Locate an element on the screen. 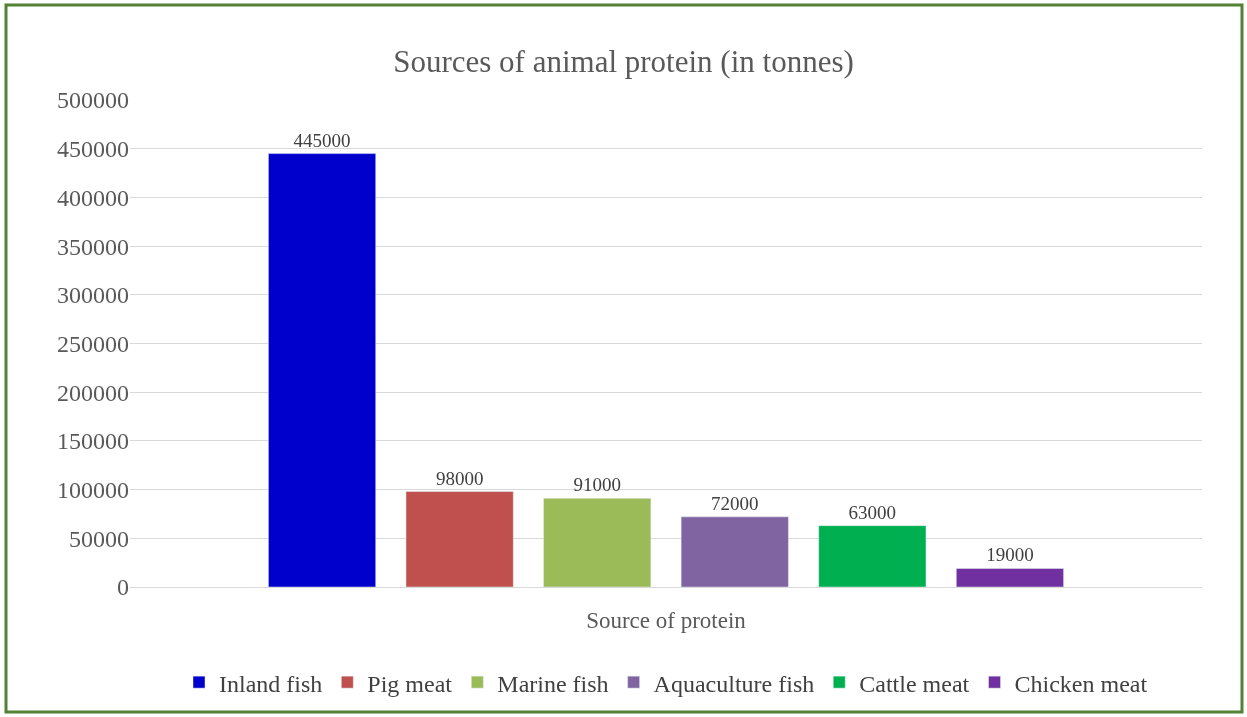  legend-label: Chicken meat is located at coordinates (1081, 683).